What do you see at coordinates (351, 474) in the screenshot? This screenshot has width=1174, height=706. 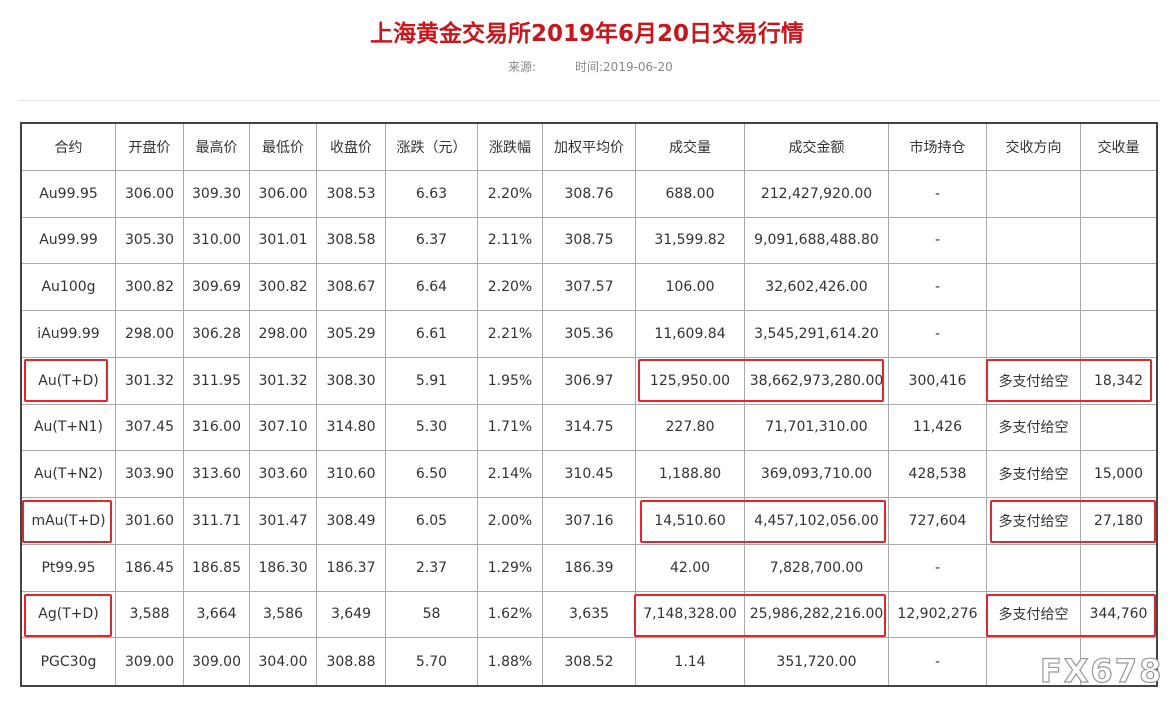 I see `cell: 310.60` at bounding box center [351, 474].